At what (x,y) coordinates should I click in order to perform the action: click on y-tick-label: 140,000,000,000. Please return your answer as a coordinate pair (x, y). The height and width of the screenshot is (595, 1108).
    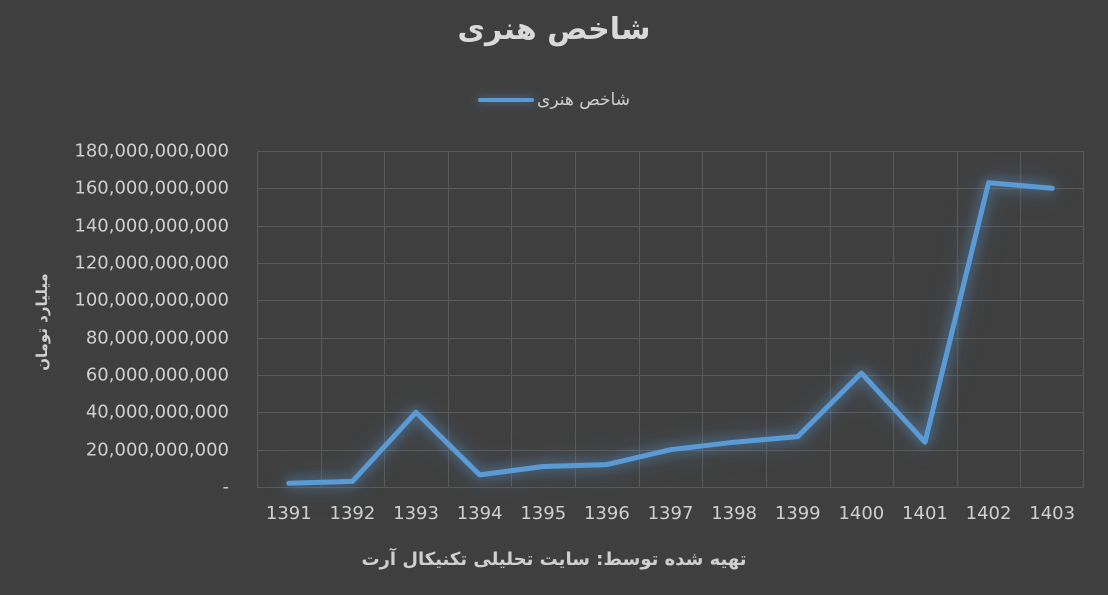
    Looking at the image, I should click on (151, 226).